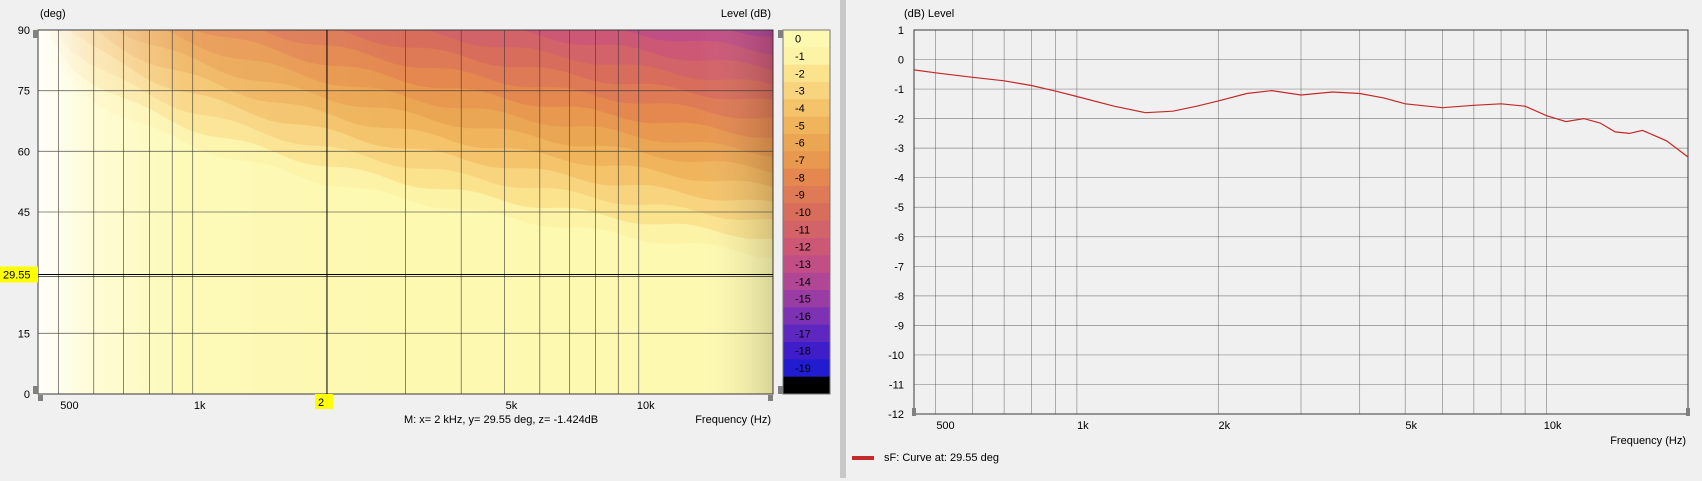 The image size is (1702, 481). What do you see at coordinates (803, 300) in the screenshot?
I see `colorbar-tick-label: -15` at bounding box center [803, 300].